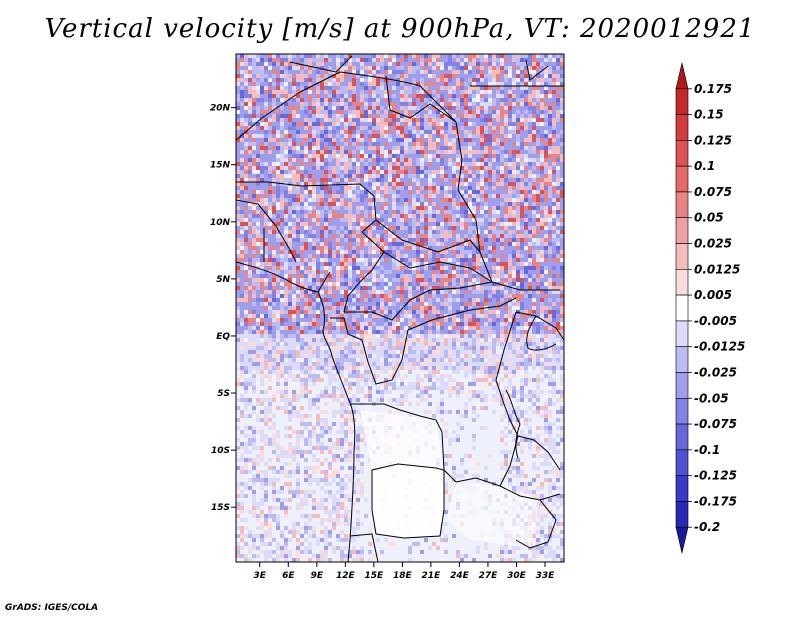 Image resolution: width=800 pixels, height=618 pixels. Describe the element at coordinates (713, 244) in the screenshot. I see `colorbar-label: 0.025` at that location.